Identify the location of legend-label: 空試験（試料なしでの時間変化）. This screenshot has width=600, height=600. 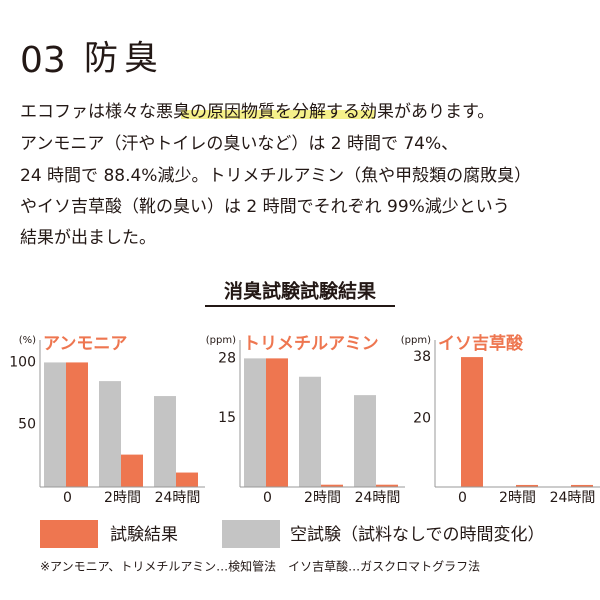
(417, 535).